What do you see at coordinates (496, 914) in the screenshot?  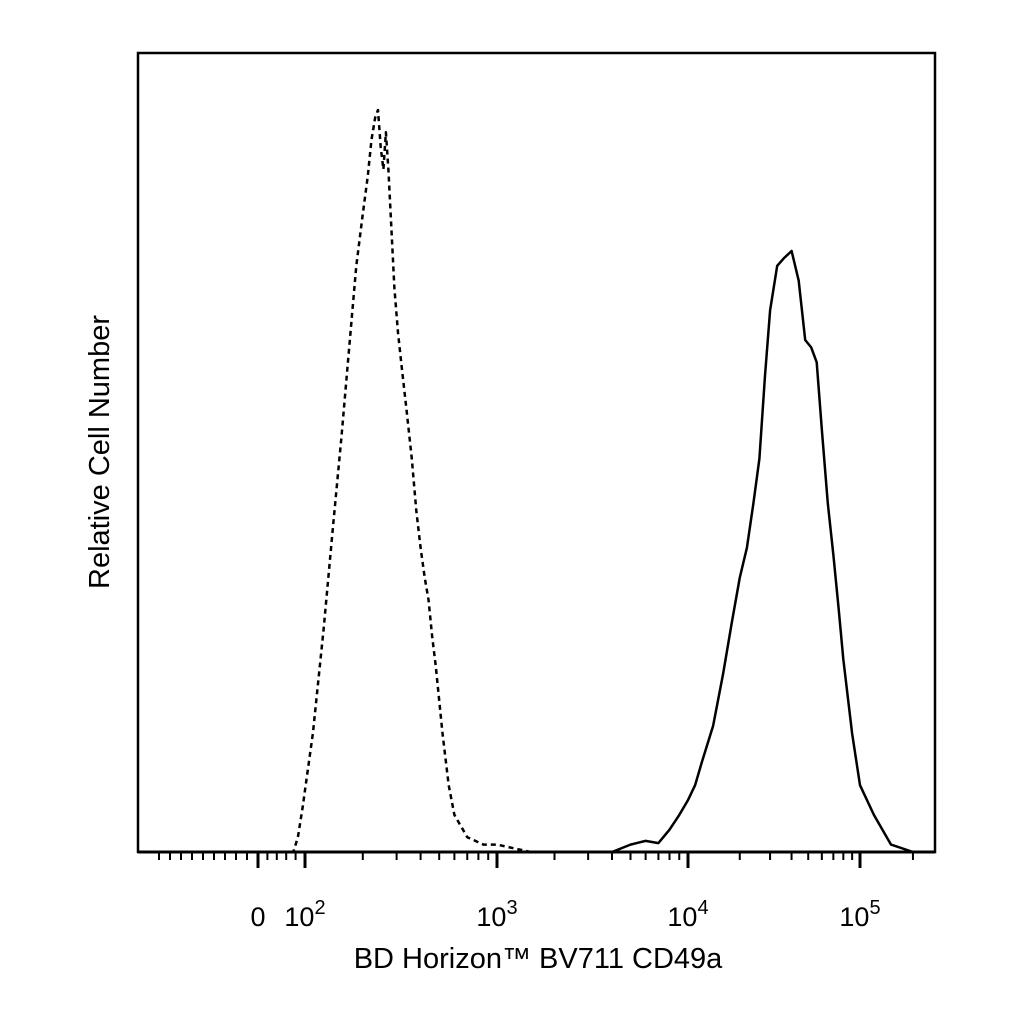 I see `x-tick-label: 10³` at bounding box center [496, 914].